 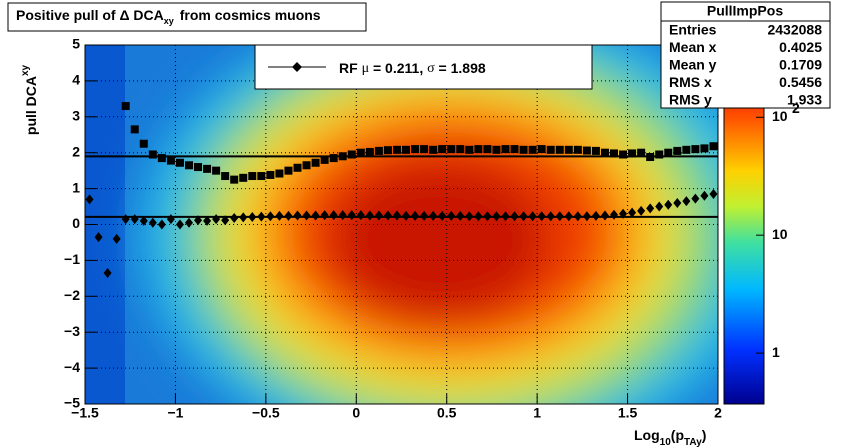 What do you see at coordinates (693, 30) in the screenshot?
I see `stats-label: Entries` at bounding box center [693, 30].